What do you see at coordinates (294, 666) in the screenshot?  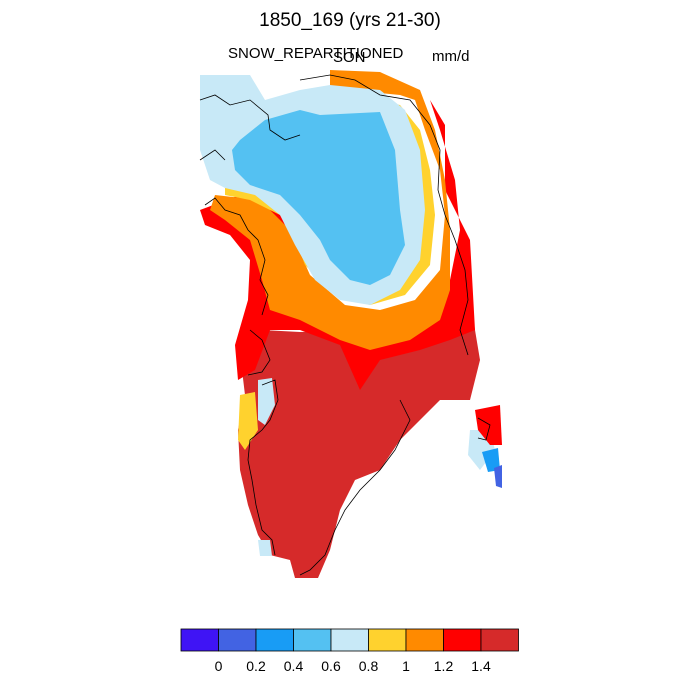 I see `colorbar-tick-label: 0.4` at bounding box center [294, 666].